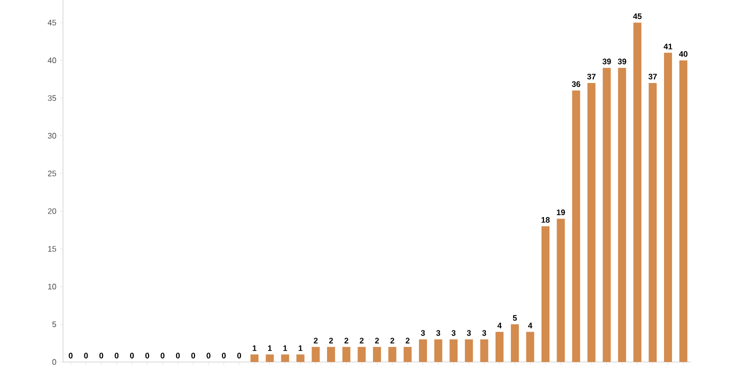  What do you see at coordinates (683, 54) in the screenshot?
I see `data-label: 40` at bounding box center [683, 54].